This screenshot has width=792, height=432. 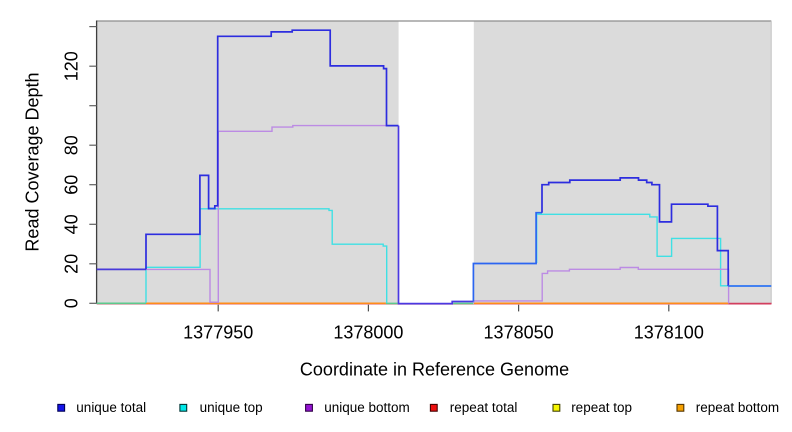 What do you see at coordinates (72, 145) in the screenshot?
I see `svg-text: 80` at bounding box center [72, 145].